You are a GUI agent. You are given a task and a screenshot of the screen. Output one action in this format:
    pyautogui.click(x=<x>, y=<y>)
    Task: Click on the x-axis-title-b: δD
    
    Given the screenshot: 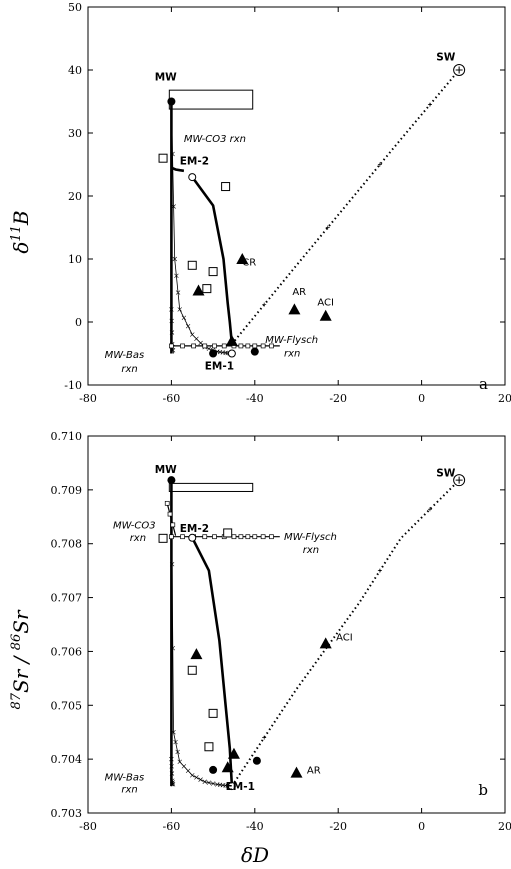 What is the action you would take?
    pyautogui.click(x=255, y=855)
    